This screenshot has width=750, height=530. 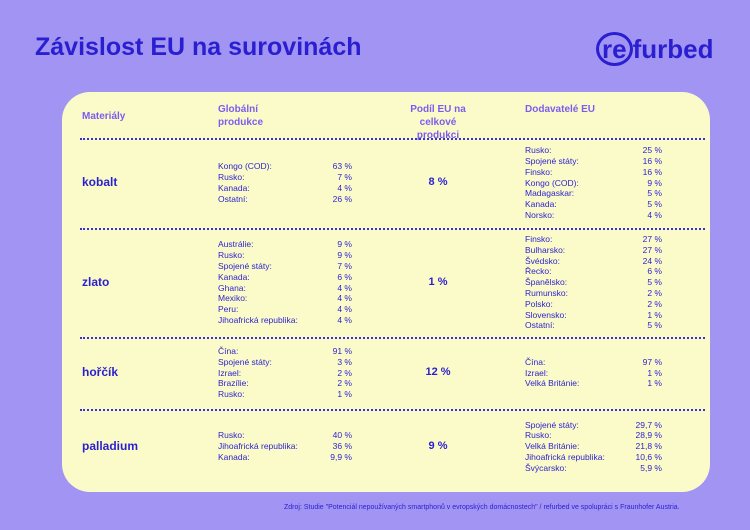 I want to click on eu-share: 9 %, so click(x=438, y=445).